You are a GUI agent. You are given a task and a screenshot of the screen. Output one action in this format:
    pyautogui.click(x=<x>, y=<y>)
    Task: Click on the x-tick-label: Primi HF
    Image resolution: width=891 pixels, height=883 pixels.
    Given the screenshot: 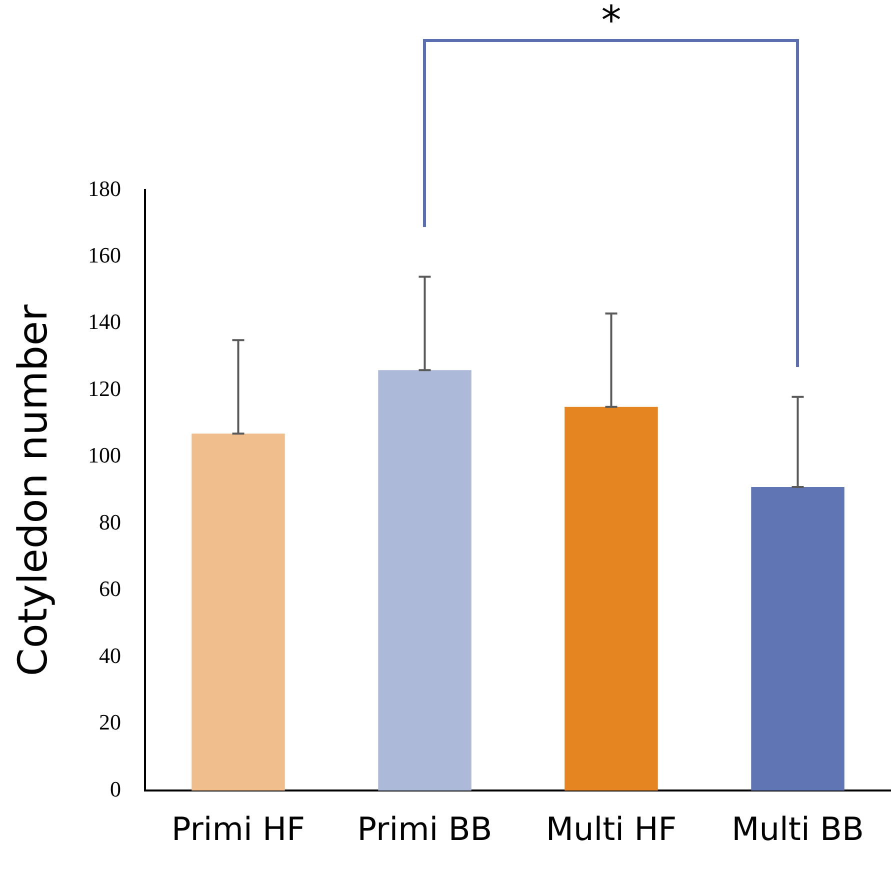 What is the action you would take?
    pyautogui.click(x=238, y=829)
    